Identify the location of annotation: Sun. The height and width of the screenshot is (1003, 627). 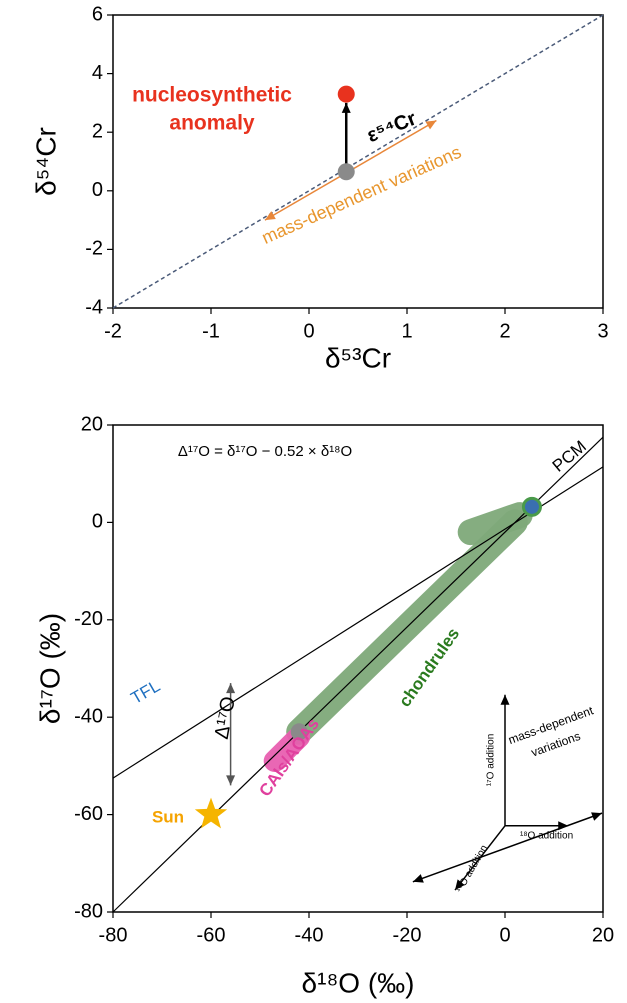
(168, 816).